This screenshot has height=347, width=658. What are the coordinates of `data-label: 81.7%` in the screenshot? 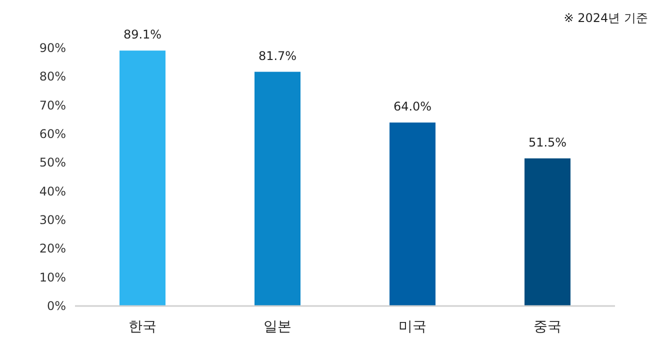 It's located at (277, 55).